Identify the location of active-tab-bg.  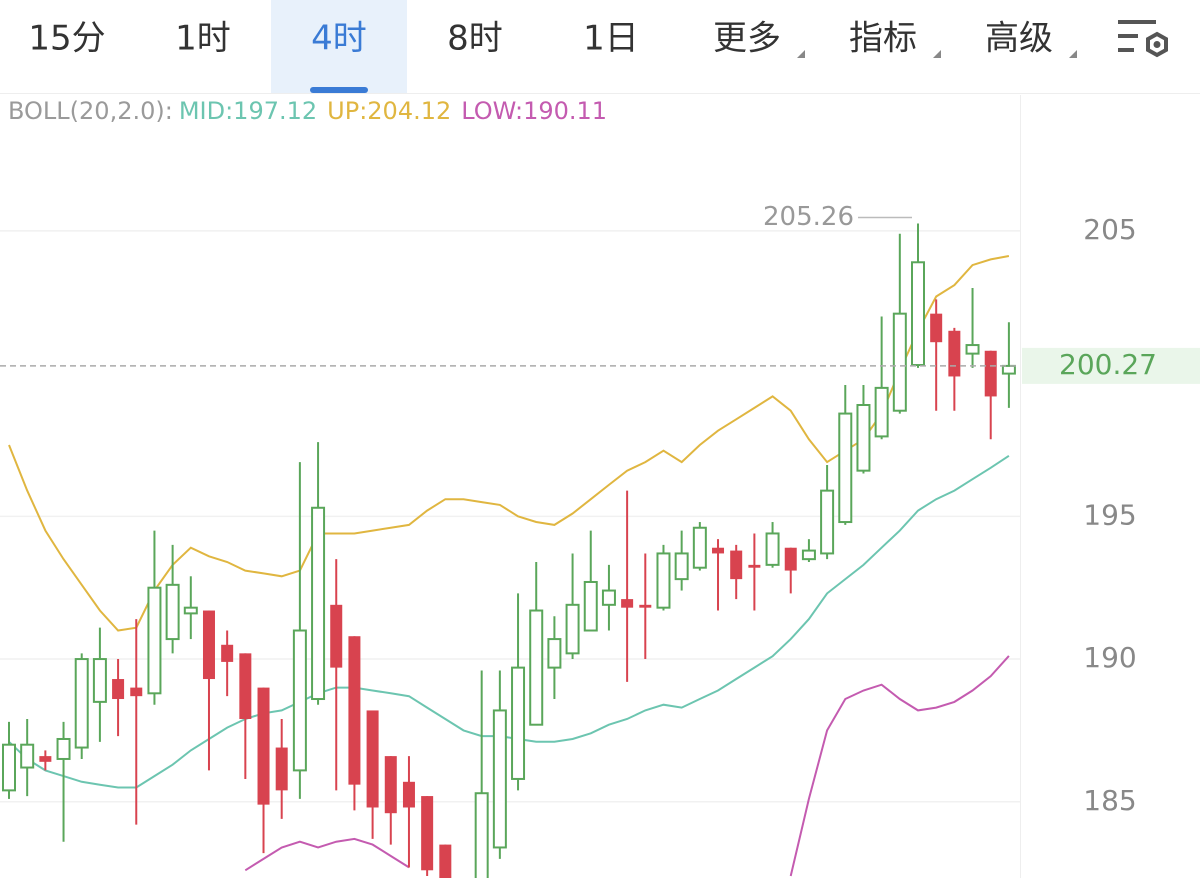
(339, 46).